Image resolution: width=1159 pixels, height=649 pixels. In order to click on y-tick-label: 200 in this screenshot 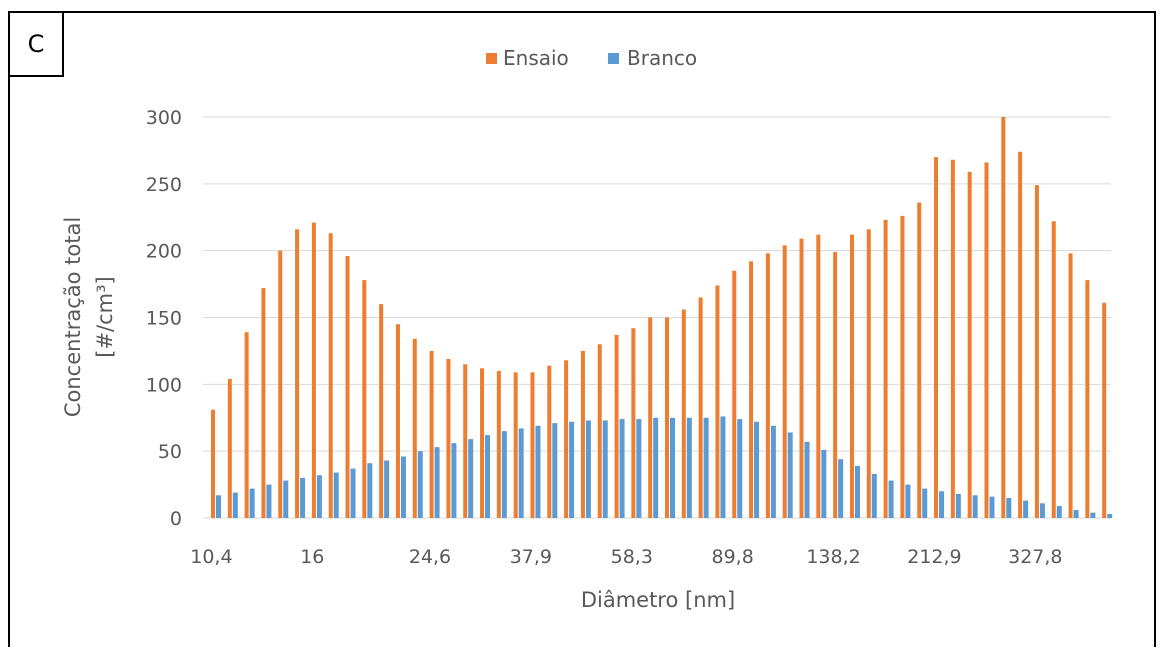, I will do `click(164, 252)`.